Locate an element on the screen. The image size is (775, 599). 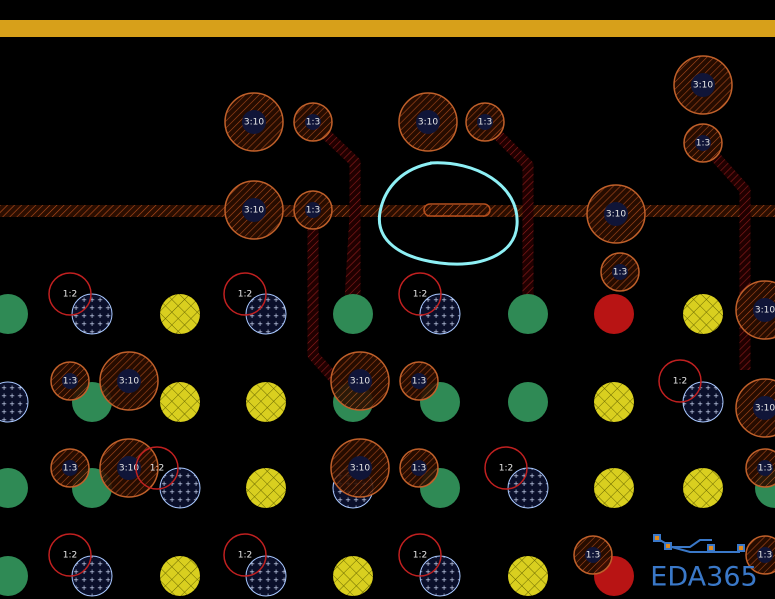
hatched-band is located at coordinates (387, 211).